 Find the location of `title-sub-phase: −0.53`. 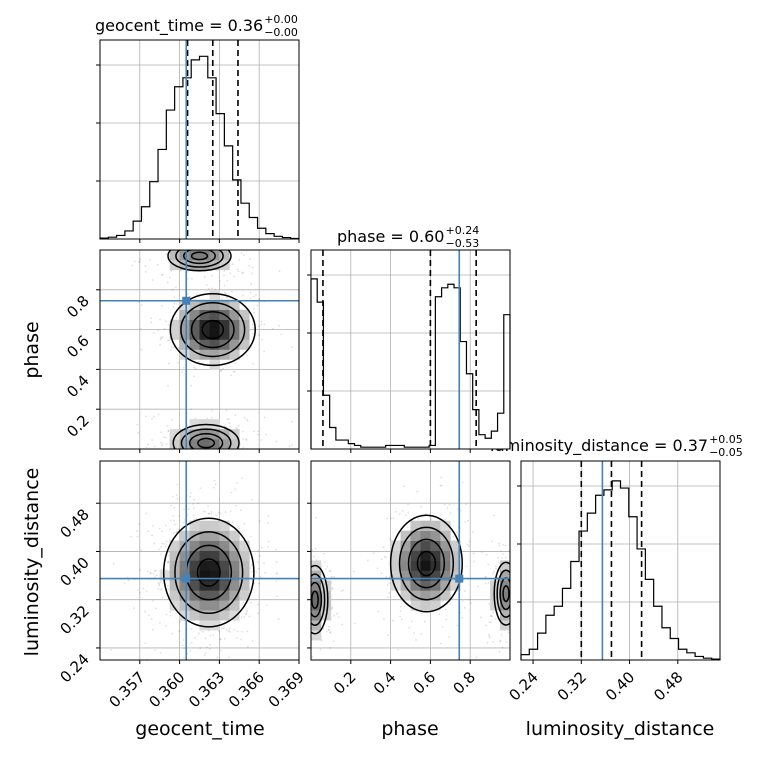

title-sub-phase: −0.53 is located at coordinates (462, 243).